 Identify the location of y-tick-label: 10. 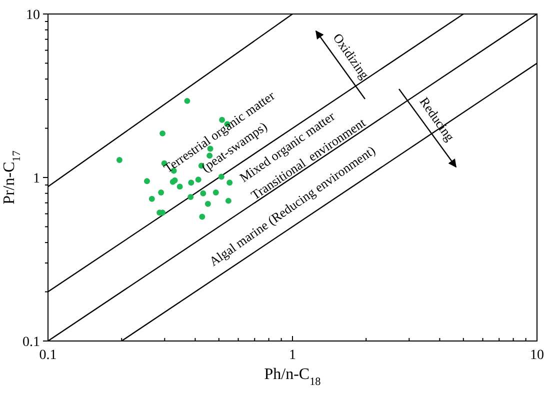
(33, 15).